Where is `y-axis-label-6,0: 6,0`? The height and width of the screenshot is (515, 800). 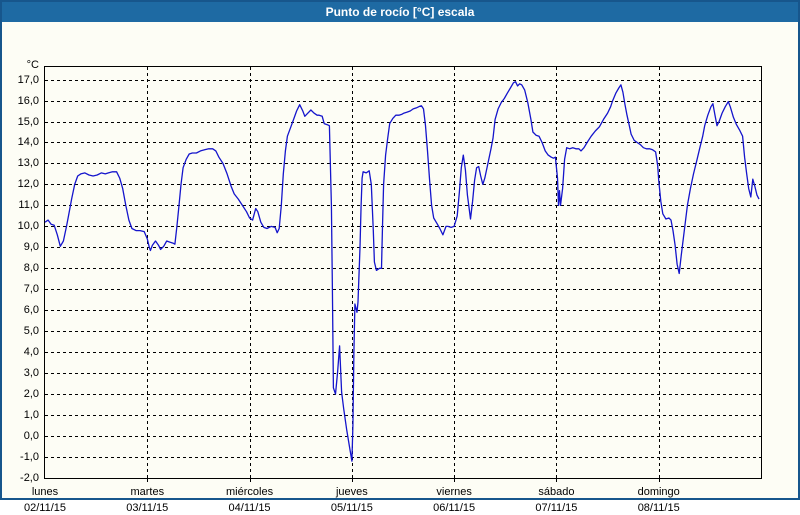
y-axis-label-6,0: 6,0 is located at coordinates (31, 310).